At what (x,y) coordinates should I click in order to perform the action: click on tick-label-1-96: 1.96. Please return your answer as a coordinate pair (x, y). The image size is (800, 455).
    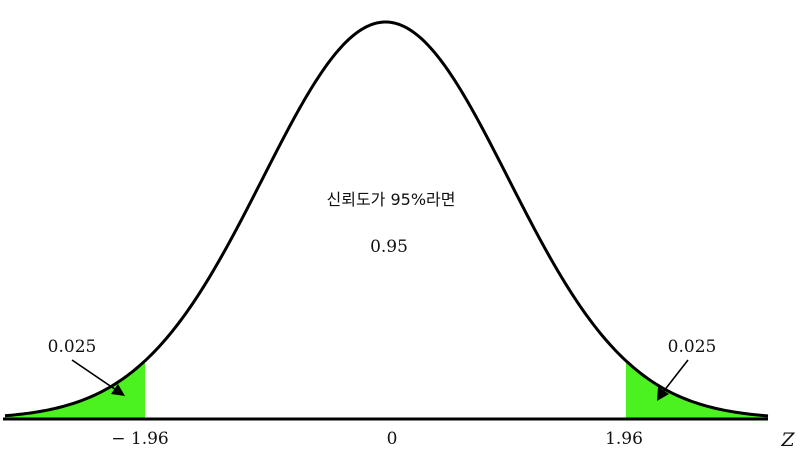
    Looking at the image, I should click on (624, 439).